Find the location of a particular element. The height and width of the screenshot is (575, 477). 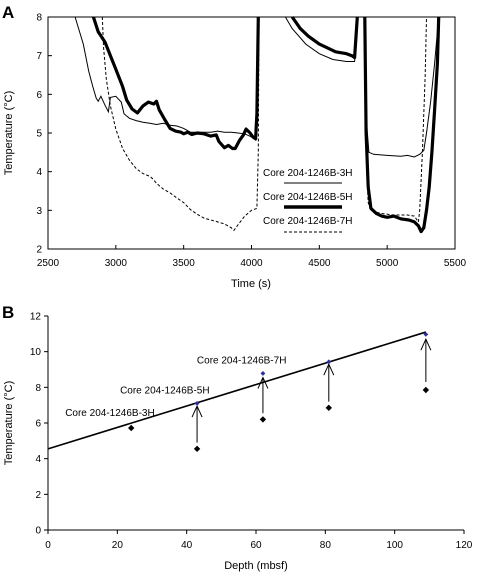

x-tick-label: 4500 is located at coordinates (319, 263).